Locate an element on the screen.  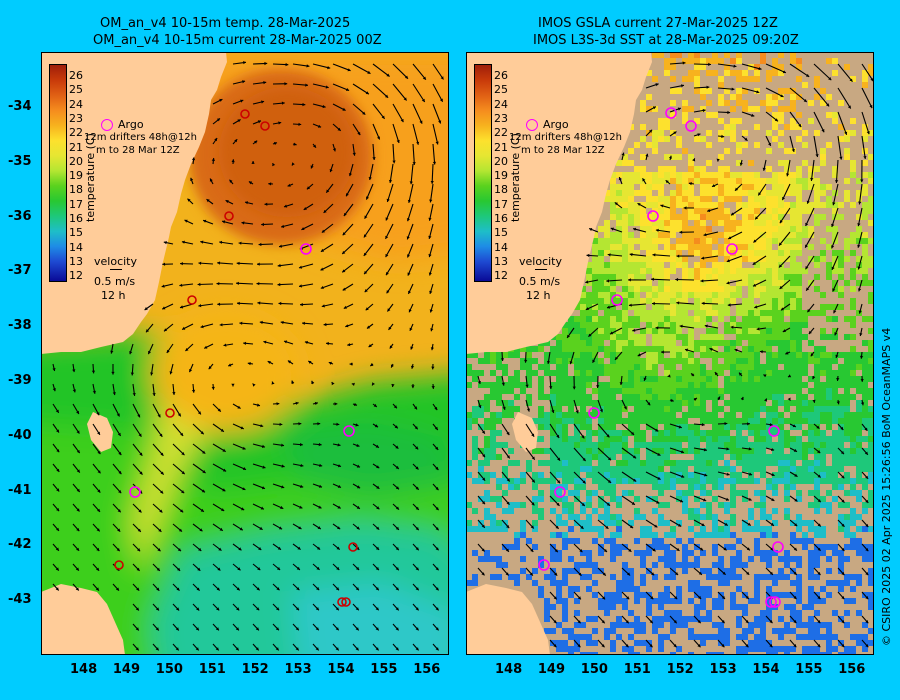
right-argo-icon is located at coordinates (532, 125).